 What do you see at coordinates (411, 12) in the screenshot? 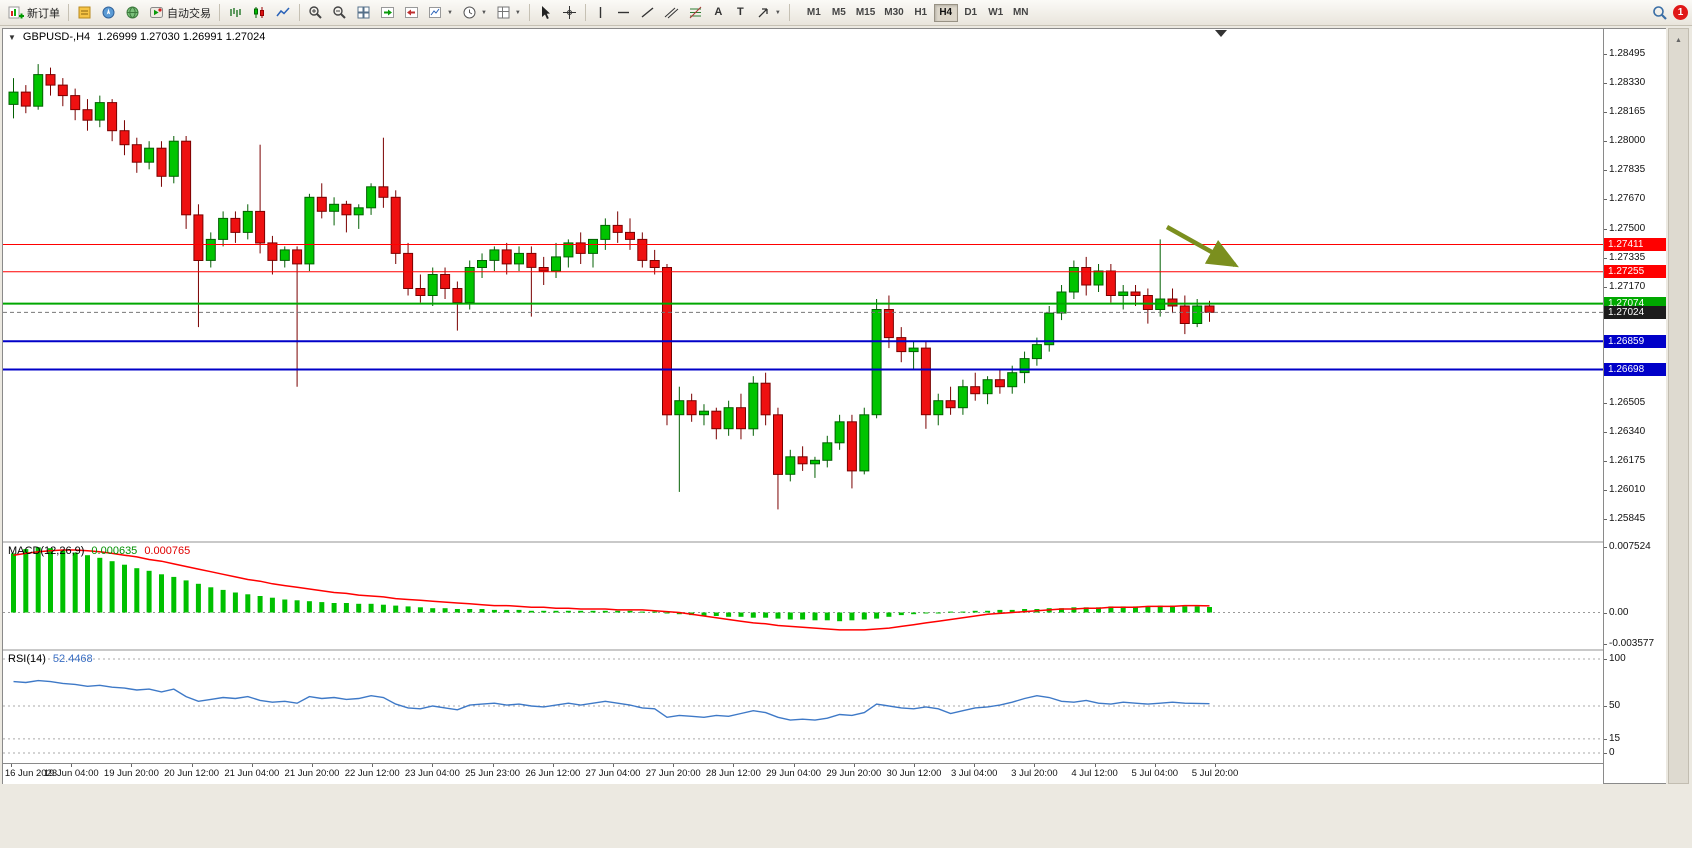
I see `chart-shift-button` at bounding box center [411, 12].